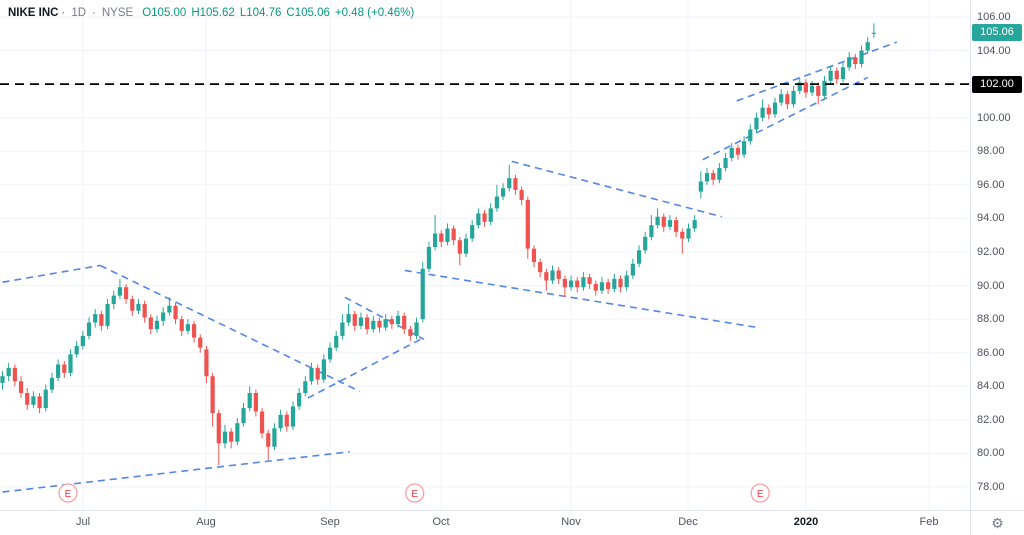  What do you see at coordinates (260, 13) in the screenshot?
I see `ohlc-low: L104.76` at bounding box center [260, 13].